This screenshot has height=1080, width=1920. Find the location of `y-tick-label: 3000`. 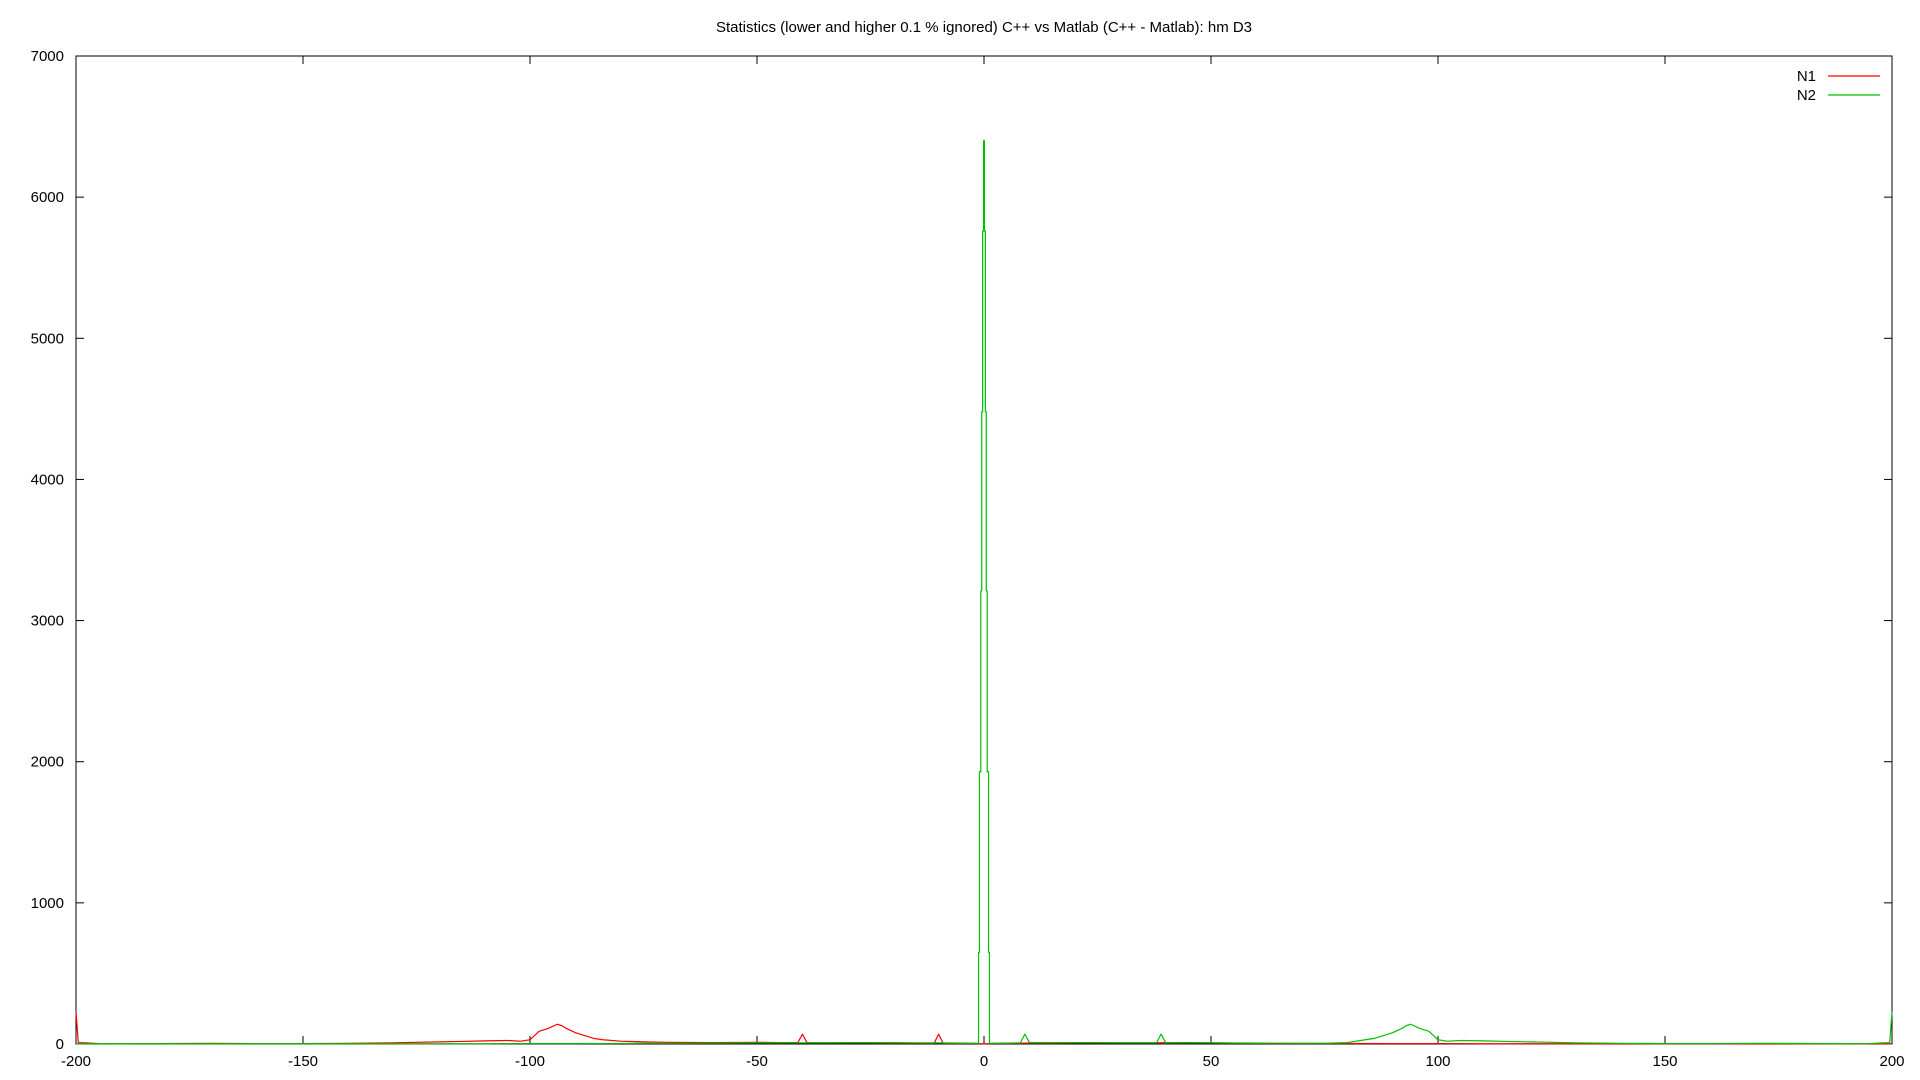

y-tick-label: 3000 is located at coordinates (47, 621).